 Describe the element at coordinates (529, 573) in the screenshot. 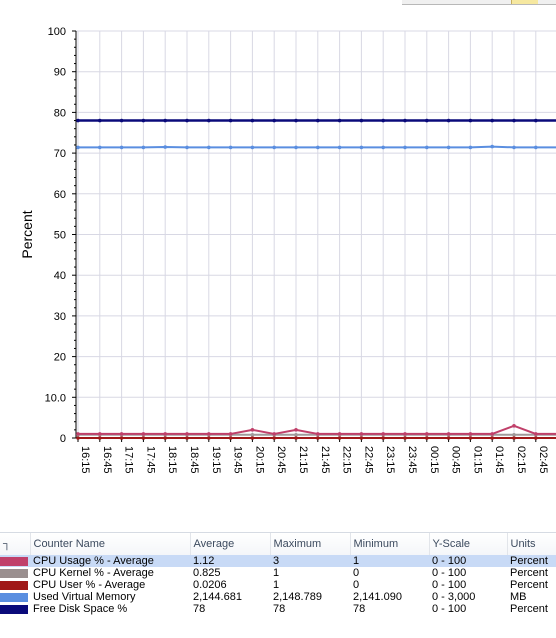

I see `units-value: Percent` at that location.